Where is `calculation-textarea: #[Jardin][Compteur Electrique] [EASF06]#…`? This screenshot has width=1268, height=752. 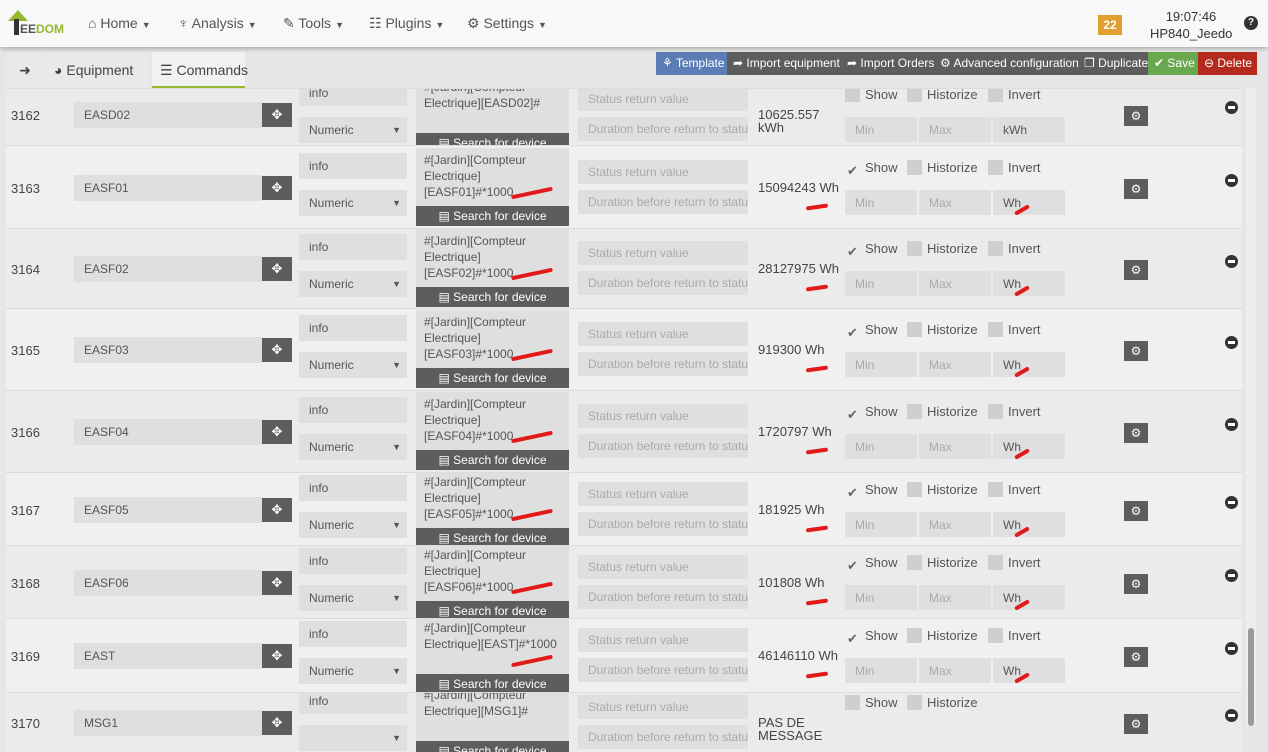
calculation-textarea: #[Jardin][Compteur Electrique] [EASF06]#… is located at coordinates (492, 573).